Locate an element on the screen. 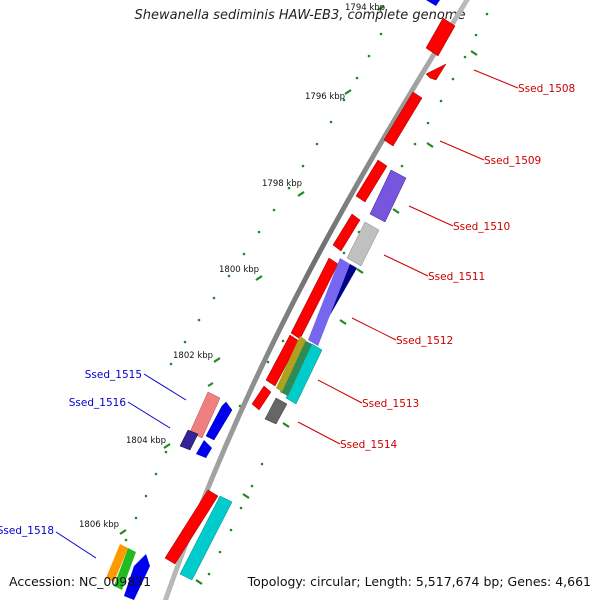  gene-label-ssed-1515: Ssed_1515 is located at coordinates (113, 375).